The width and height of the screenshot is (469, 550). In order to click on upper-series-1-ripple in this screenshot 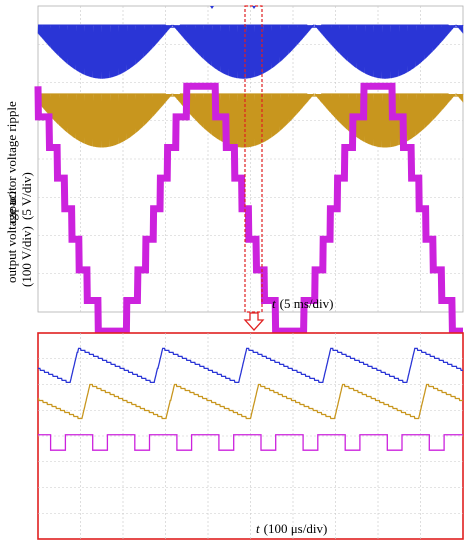, I will do `click(250, 120)`.